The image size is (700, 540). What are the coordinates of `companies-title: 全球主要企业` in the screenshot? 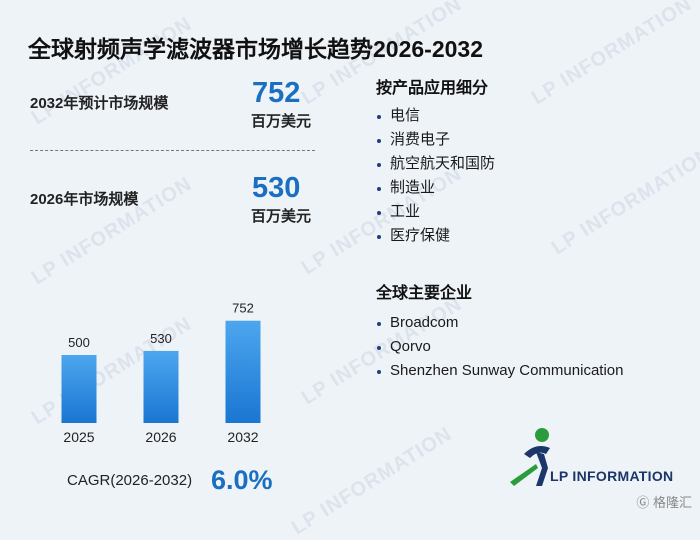 It's located at (424, 293).